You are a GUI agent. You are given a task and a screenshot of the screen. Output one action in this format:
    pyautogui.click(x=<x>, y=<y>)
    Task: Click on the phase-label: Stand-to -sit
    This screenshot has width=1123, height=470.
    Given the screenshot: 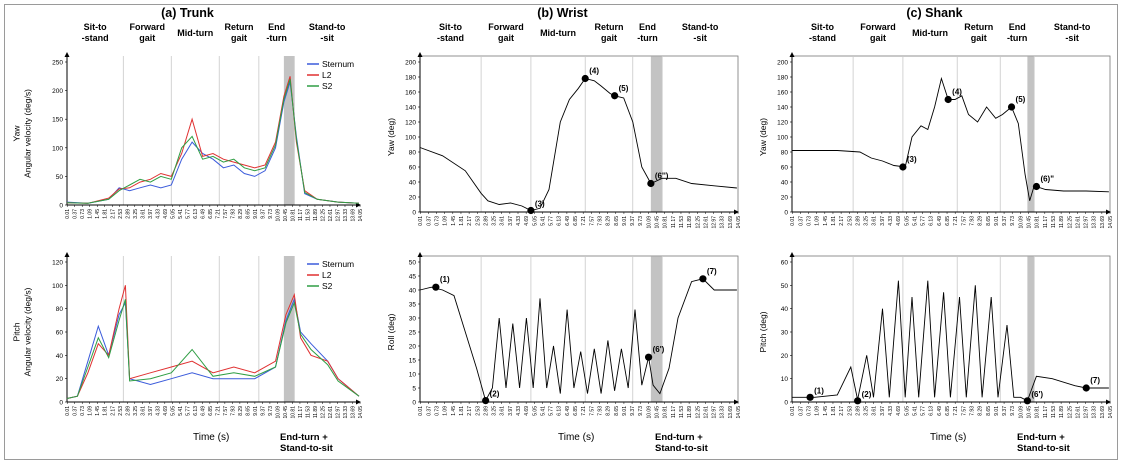 What is the action you would take?
    pyautogui.click(x=1072, y=32)
    